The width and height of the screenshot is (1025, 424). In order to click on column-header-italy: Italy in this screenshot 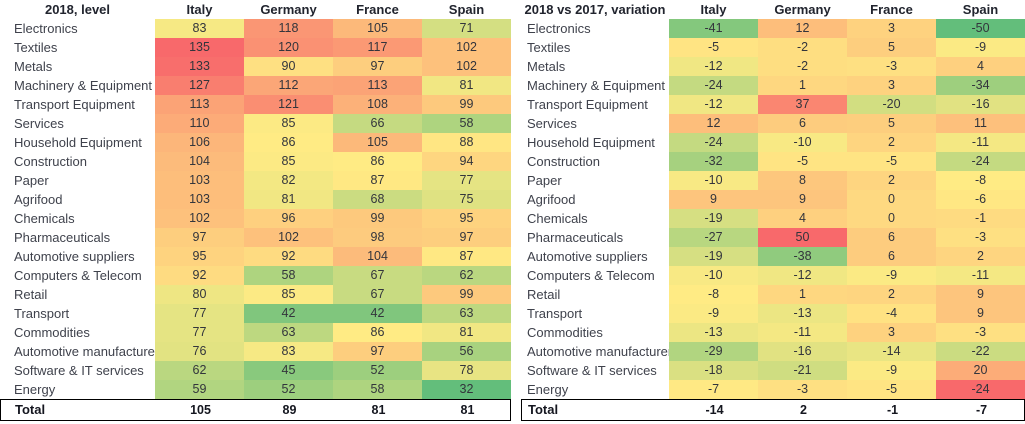, I will do `click(713, 9)`.